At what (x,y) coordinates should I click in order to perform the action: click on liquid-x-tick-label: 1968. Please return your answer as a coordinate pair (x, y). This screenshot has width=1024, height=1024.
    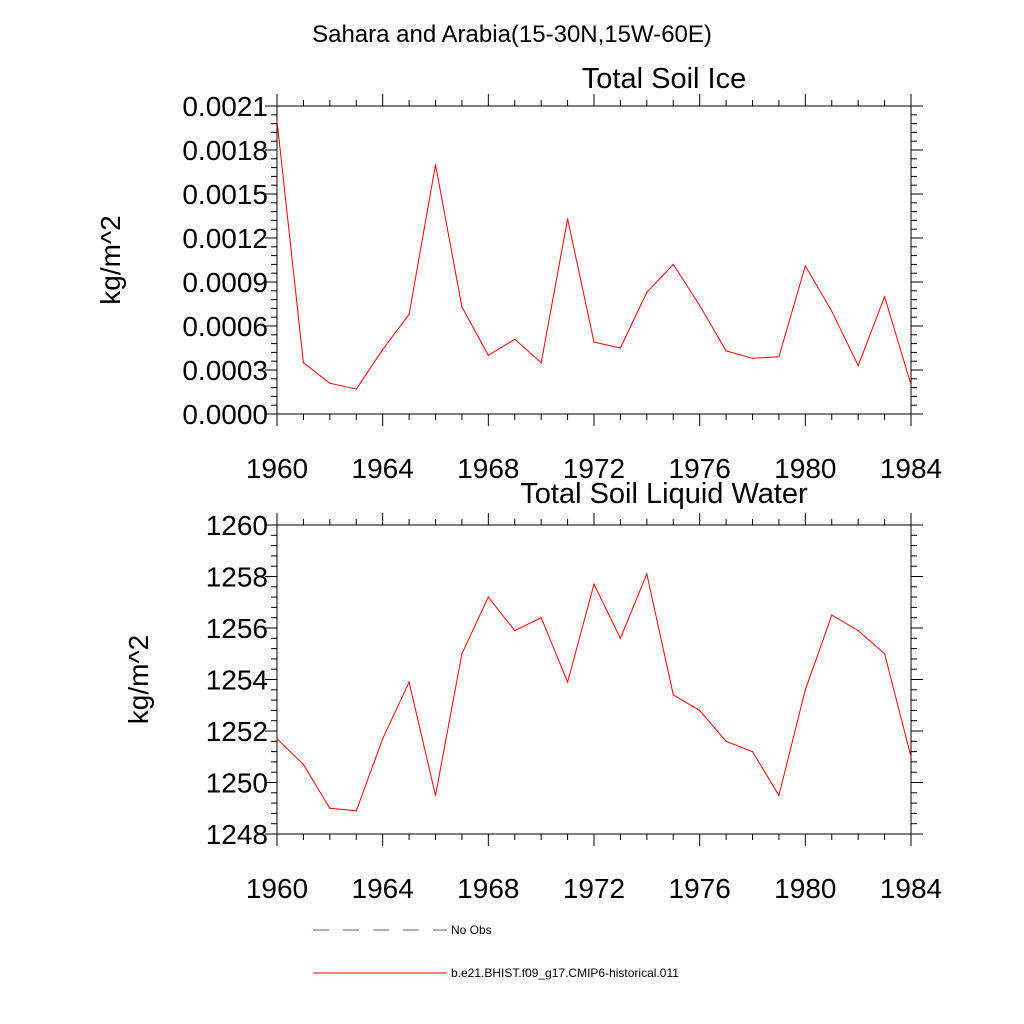
    Looking at the image, I should click on (488, 888).